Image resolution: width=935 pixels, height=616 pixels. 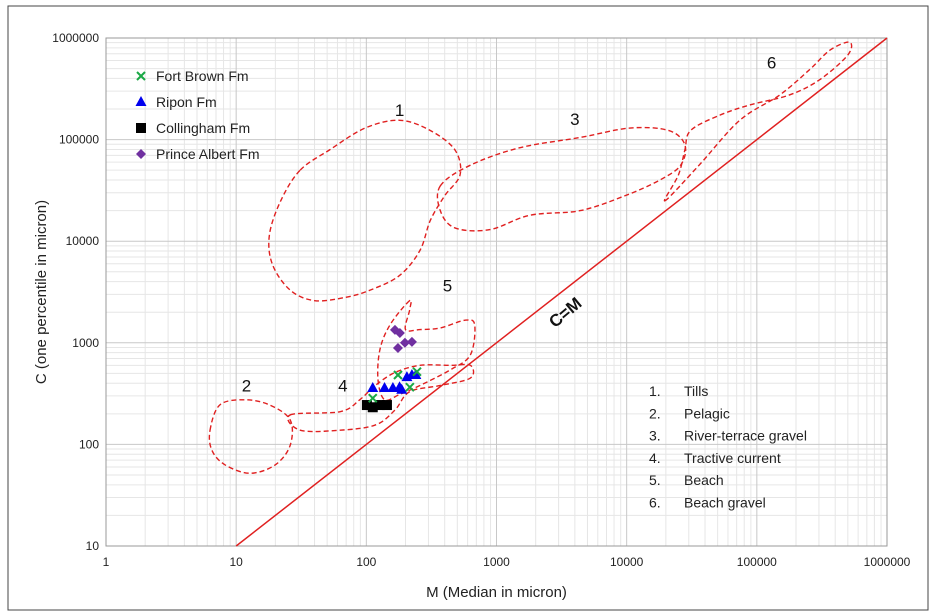 What do you see at coordinates (251, 436) in the screenshot?
I see `region-2-contour` at bounding box center [251, 436].